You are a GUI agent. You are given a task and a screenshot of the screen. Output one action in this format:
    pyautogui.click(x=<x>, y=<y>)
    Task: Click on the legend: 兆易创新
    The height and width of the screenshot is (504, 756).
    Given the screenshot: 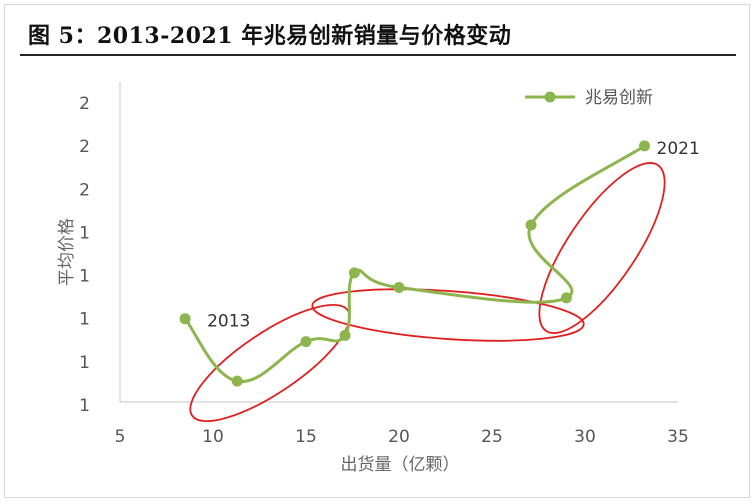 What is the action you would take?
    pyautogui.click(x=589, y=98)
    